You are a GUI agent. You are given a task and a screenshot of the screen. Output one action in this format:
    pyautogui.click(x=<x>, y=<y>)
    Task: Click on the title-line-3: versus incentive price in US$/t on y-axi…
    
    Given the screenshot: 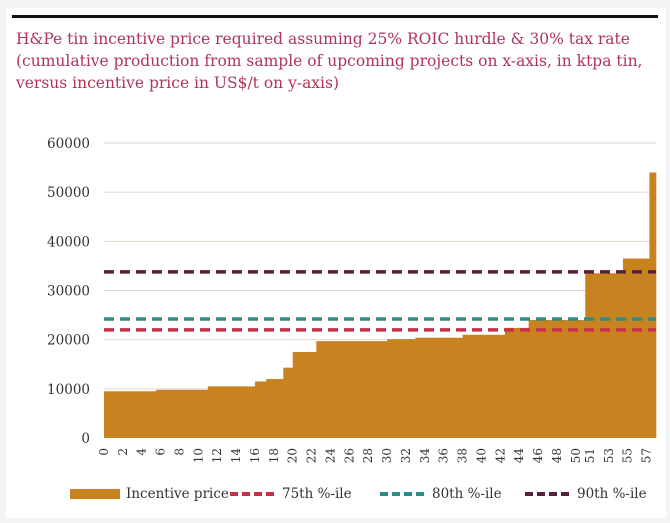 What is the action you would take?
    pyautogui.click(x=178, y=83)
    